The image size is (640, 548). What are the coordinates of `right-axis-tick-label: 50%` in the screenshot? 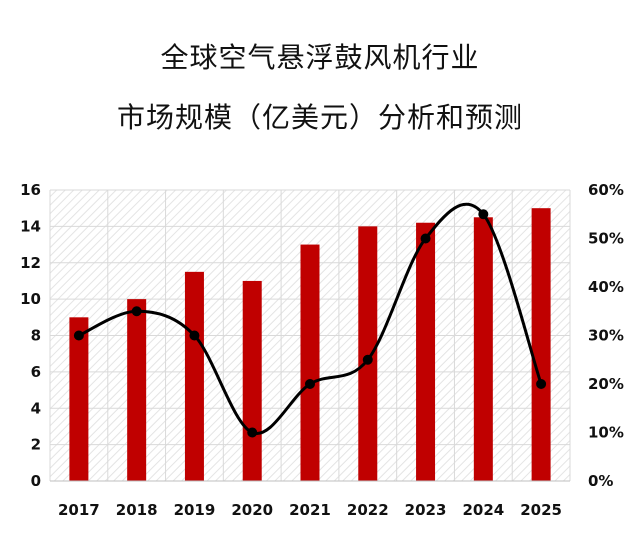 It's located at (606, 239).